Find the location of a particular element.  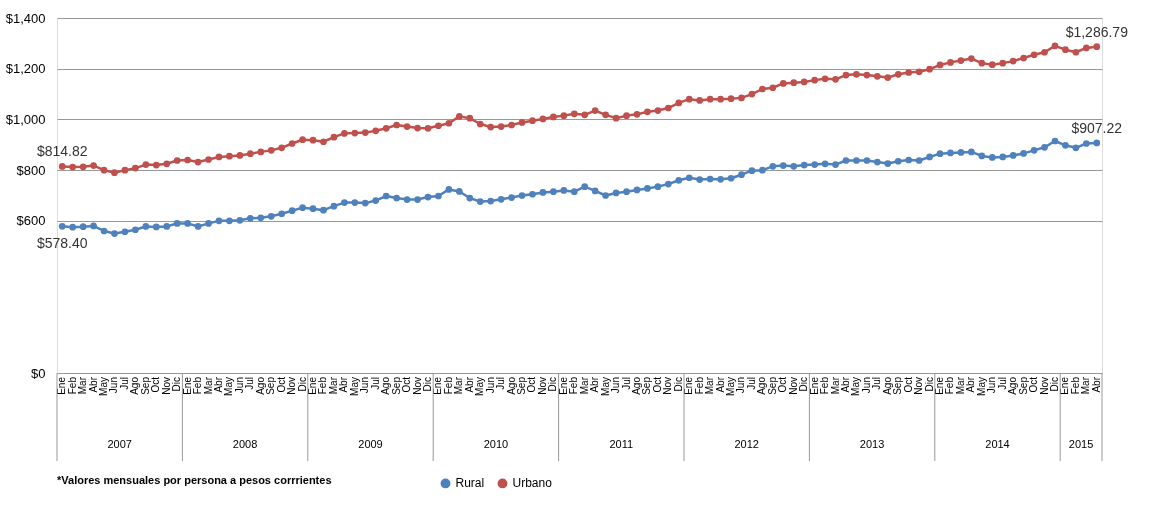

y-tick-label: $1,400 is located at coordinates (25, 18).